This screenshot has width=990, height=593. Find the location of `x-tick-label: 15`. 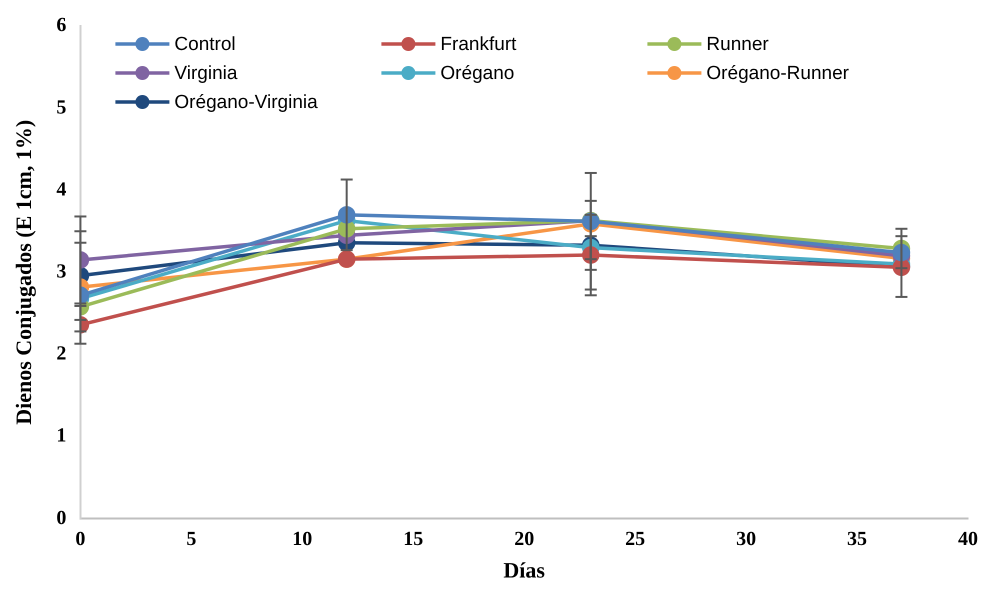

x-tick-label: 15 is located at coordinates (413, 539).